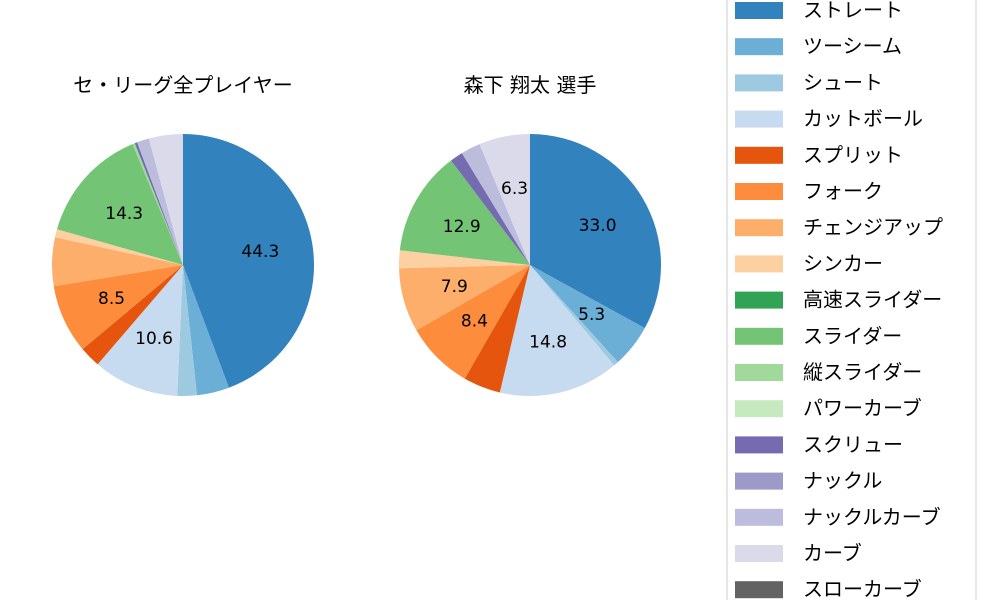  I want to click on legend-label: シンカー, so click(843, 263).